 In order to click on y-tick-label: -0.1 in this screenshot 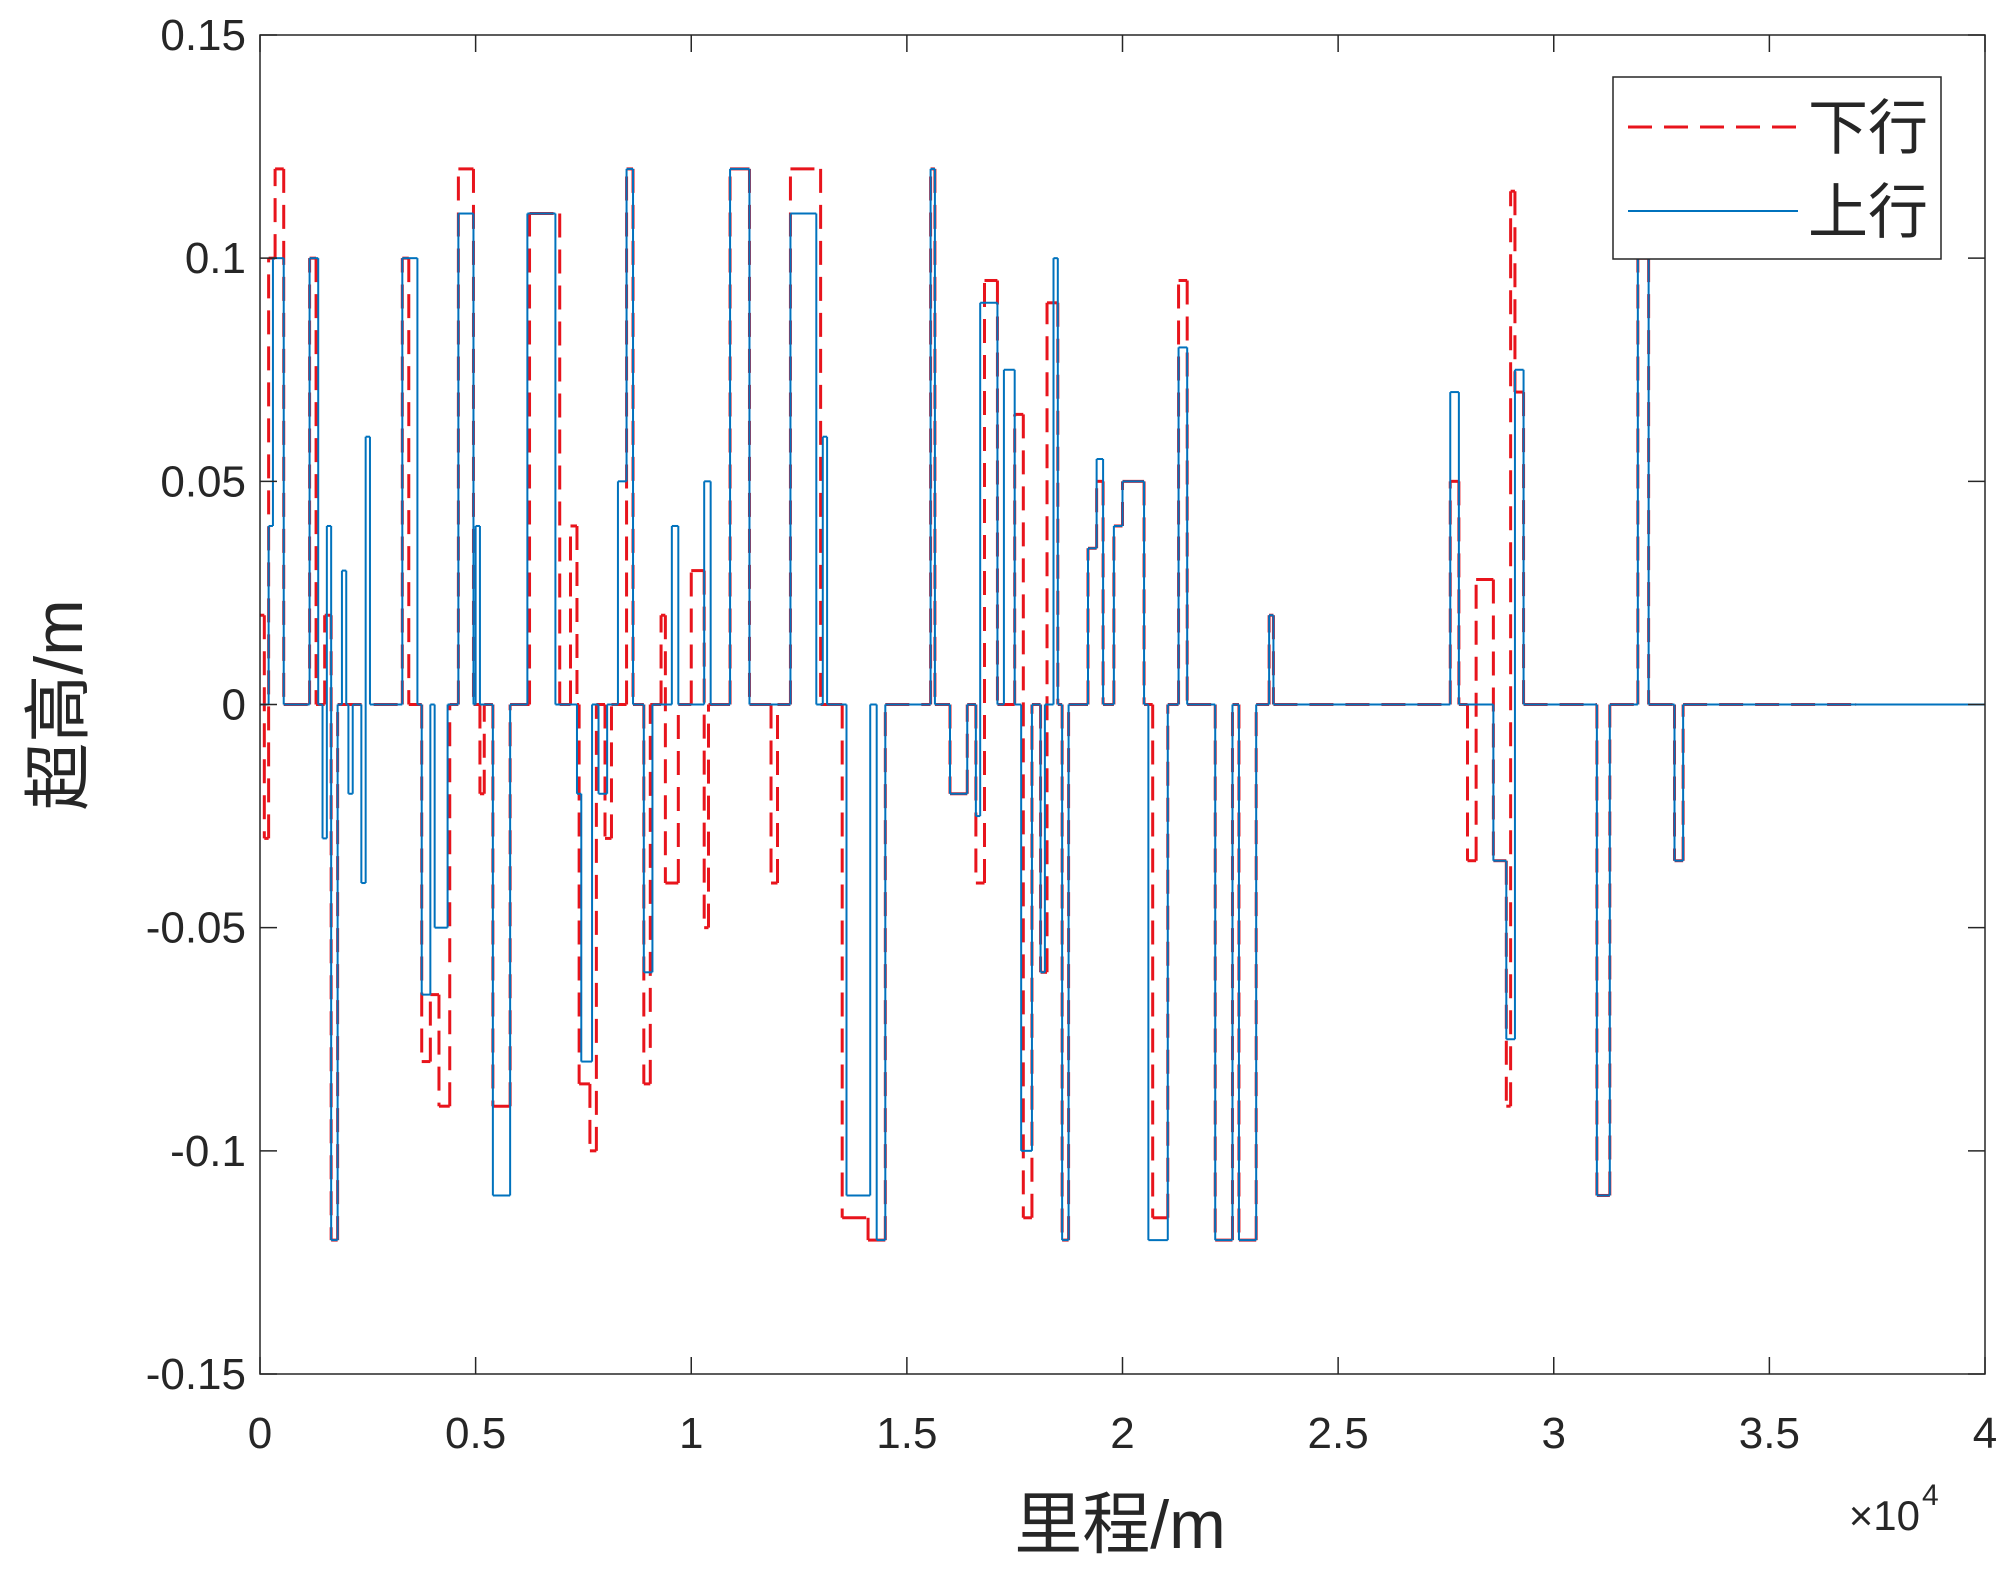, I will do `click(208, 1151)`.